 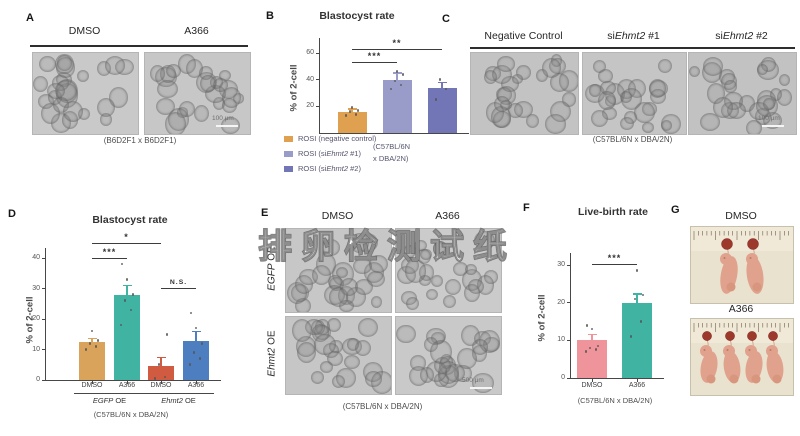 What do you see at coordinates (397, 43) in the screenshot?
I see `significance-label: **` at bounding box center [397, 43].